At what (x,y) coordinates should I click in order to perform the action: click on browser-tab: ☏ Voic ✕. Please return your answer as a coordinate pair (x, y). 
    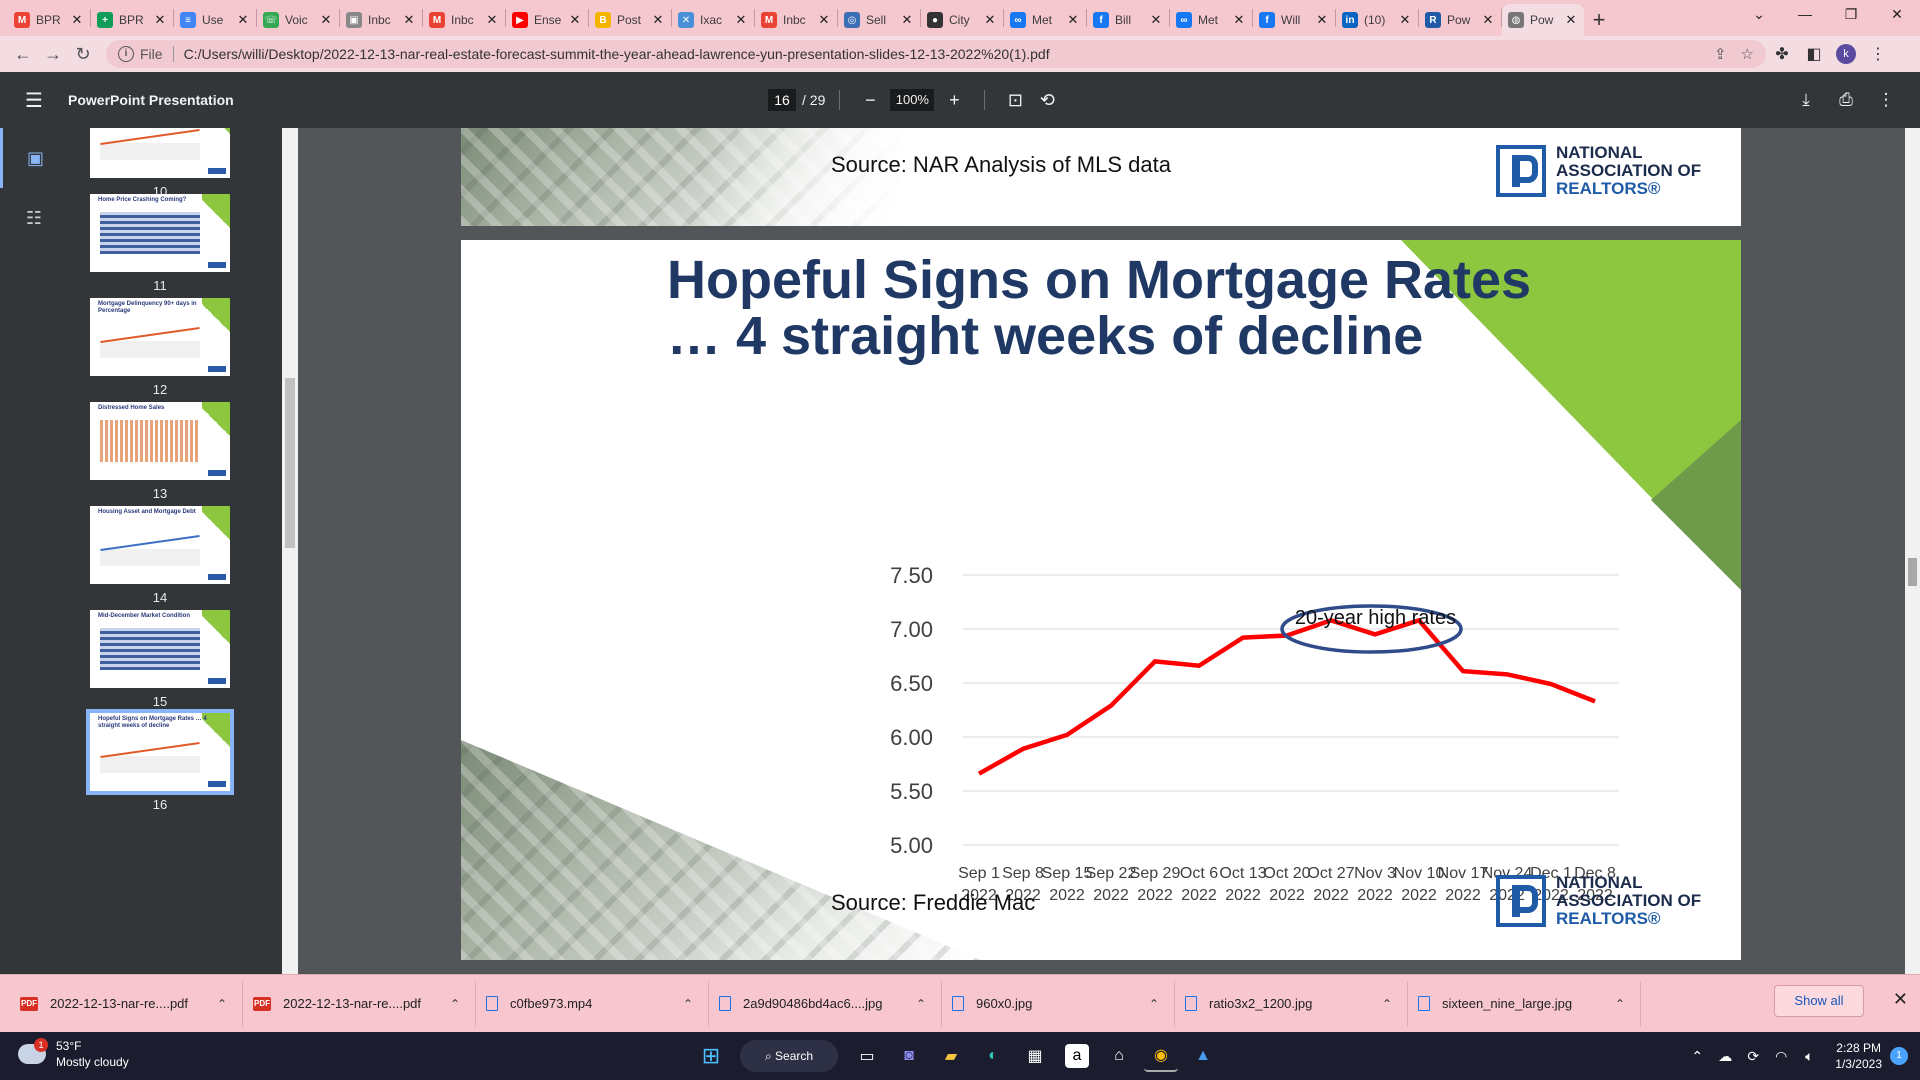
    Looking at the image, I should click on (298, 20).